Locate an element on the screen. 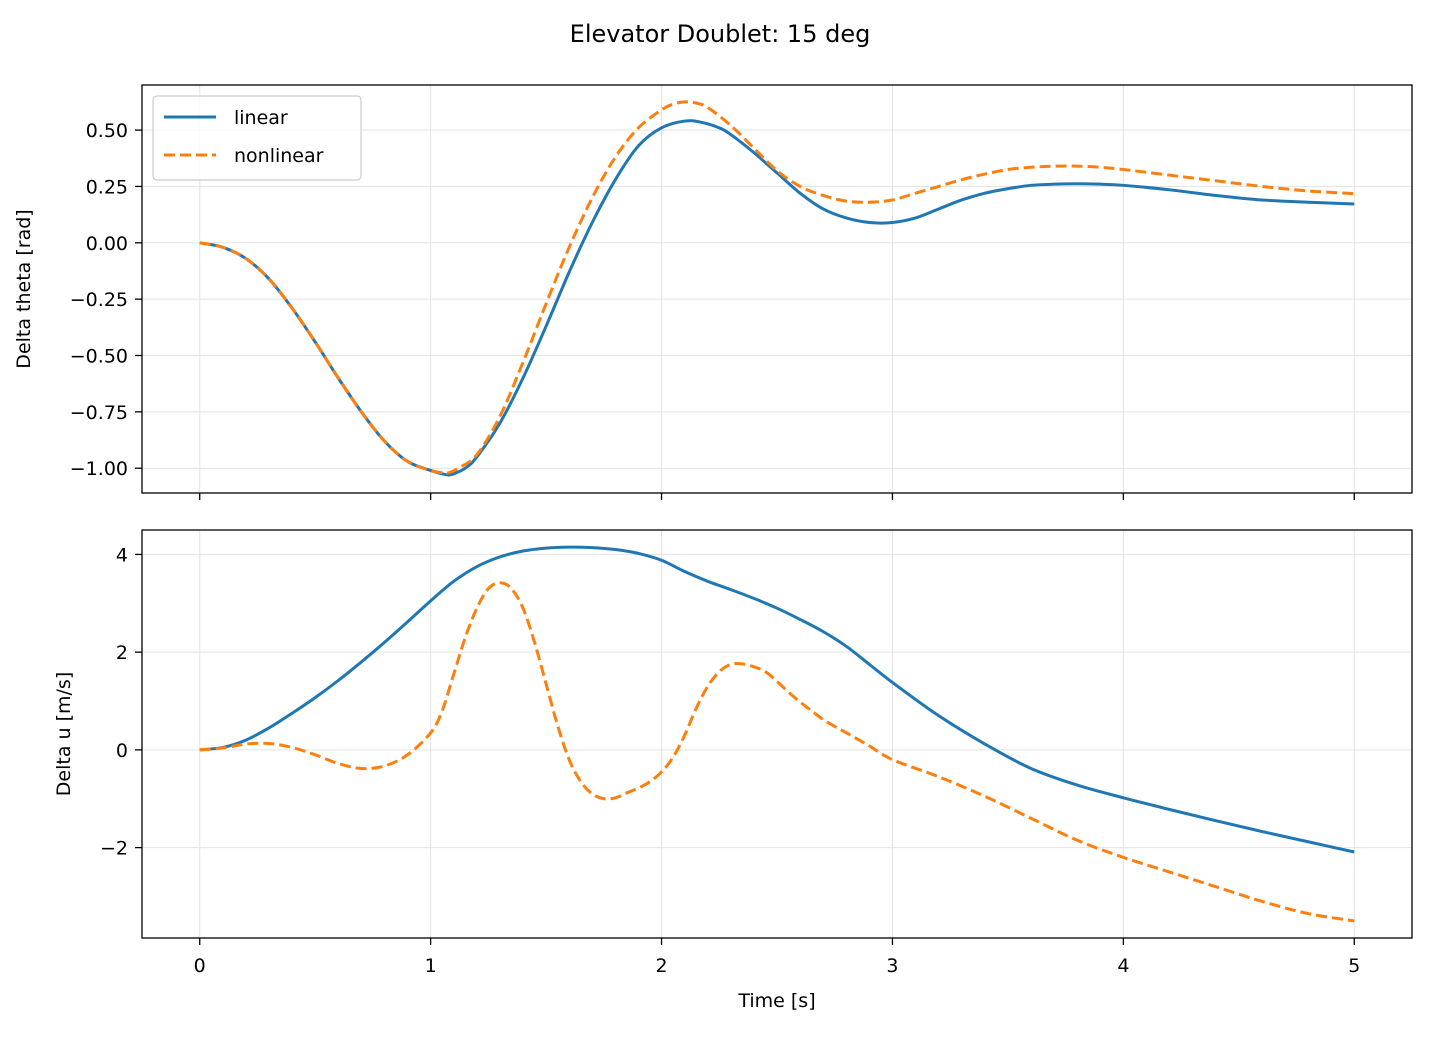 Image resolution: width=1440 pixels, height=1044 pixels. figure-title: Elevator Doublet: 15 deg is located at coordinates (720, 34).